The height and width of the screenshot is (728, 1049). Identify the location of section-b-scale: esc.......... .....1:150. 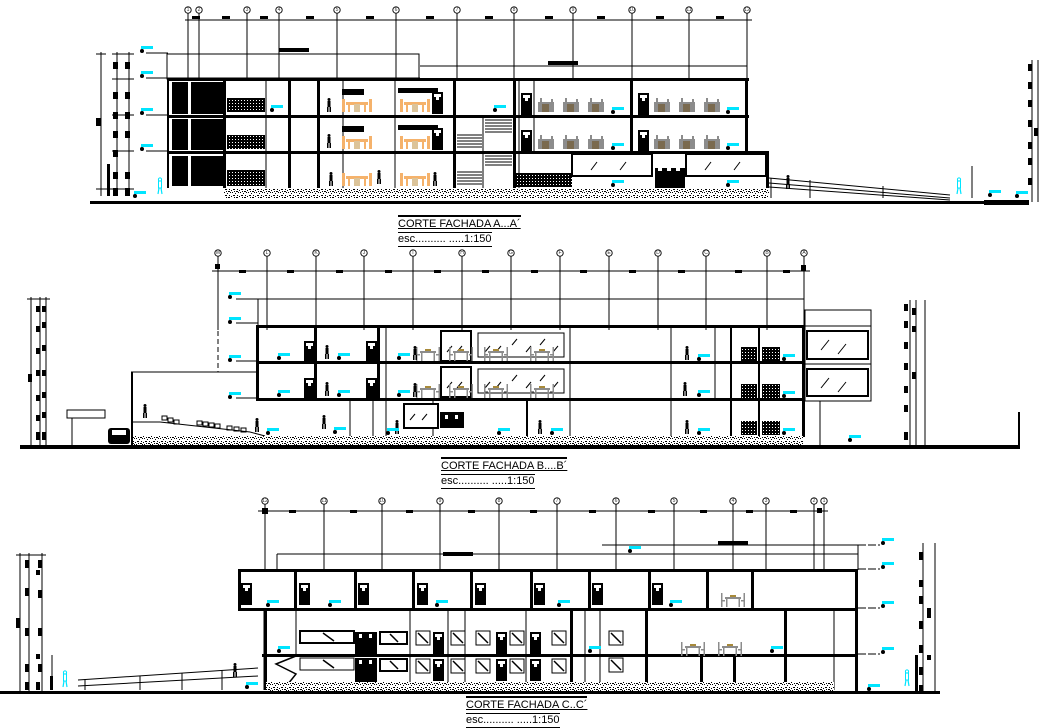
(488, 481).